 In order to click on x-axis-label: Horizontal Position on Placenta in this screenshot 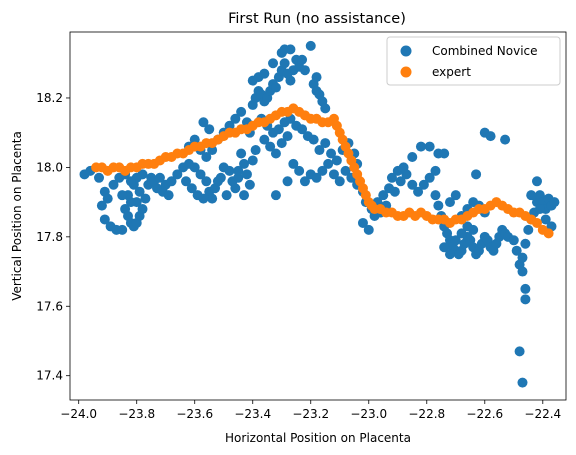, I will do `click(318, 438)`.